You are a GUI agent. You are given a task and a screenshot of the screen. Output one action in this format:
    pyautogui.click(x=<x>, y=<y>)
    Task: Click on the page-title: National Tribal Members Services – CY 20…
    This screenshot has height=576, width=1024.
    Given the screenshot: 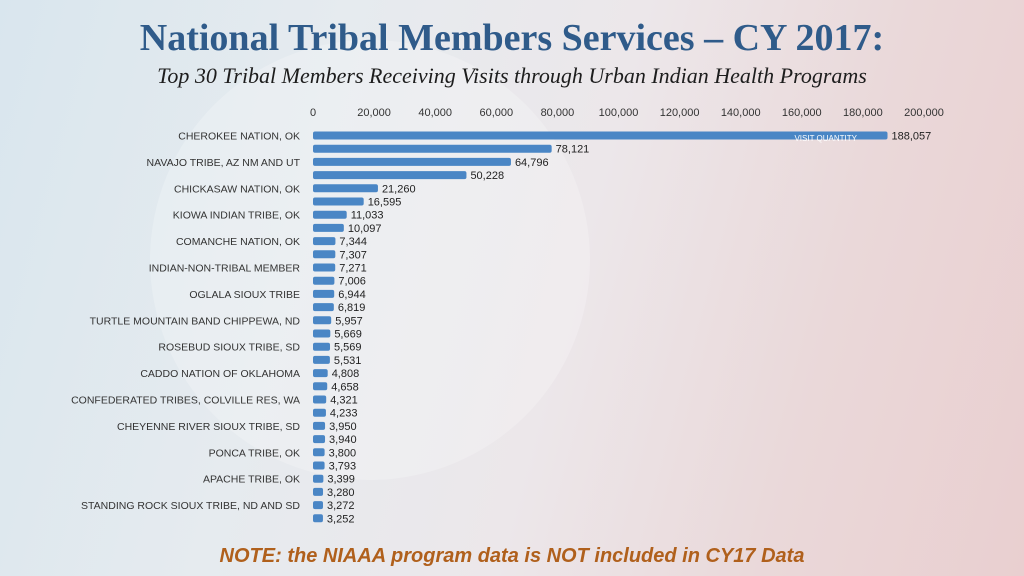 What is the action you would take?
    pyautogui.click(x=512, y=38)
    